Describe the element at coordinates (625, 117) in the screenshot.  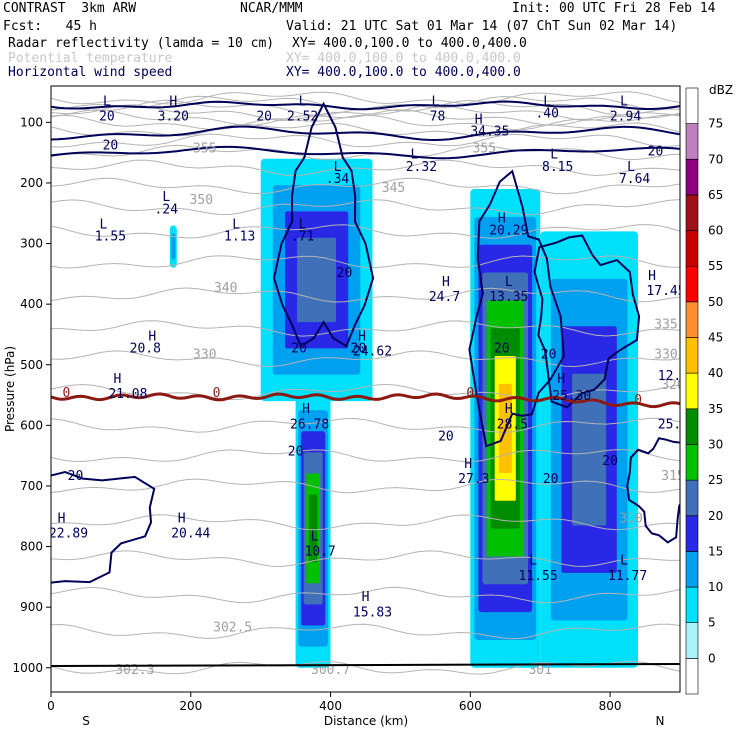
I see `wind-label-12: 2.94` at that location.